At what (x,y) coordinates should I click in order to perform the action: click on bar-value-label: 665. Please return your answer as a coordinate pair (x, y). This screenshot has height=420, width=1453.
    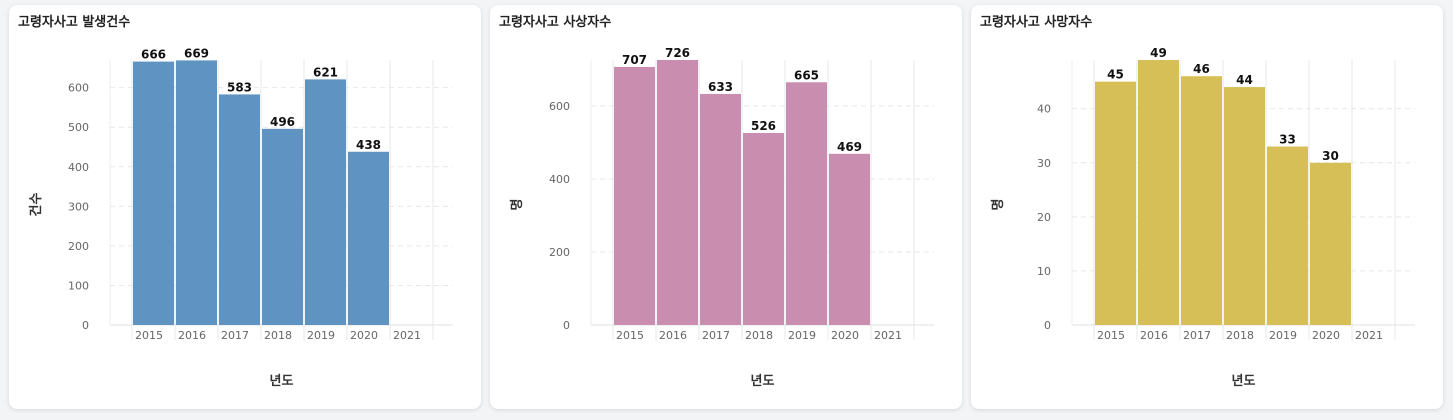
    Looking at the image, I should click on (806, 75).